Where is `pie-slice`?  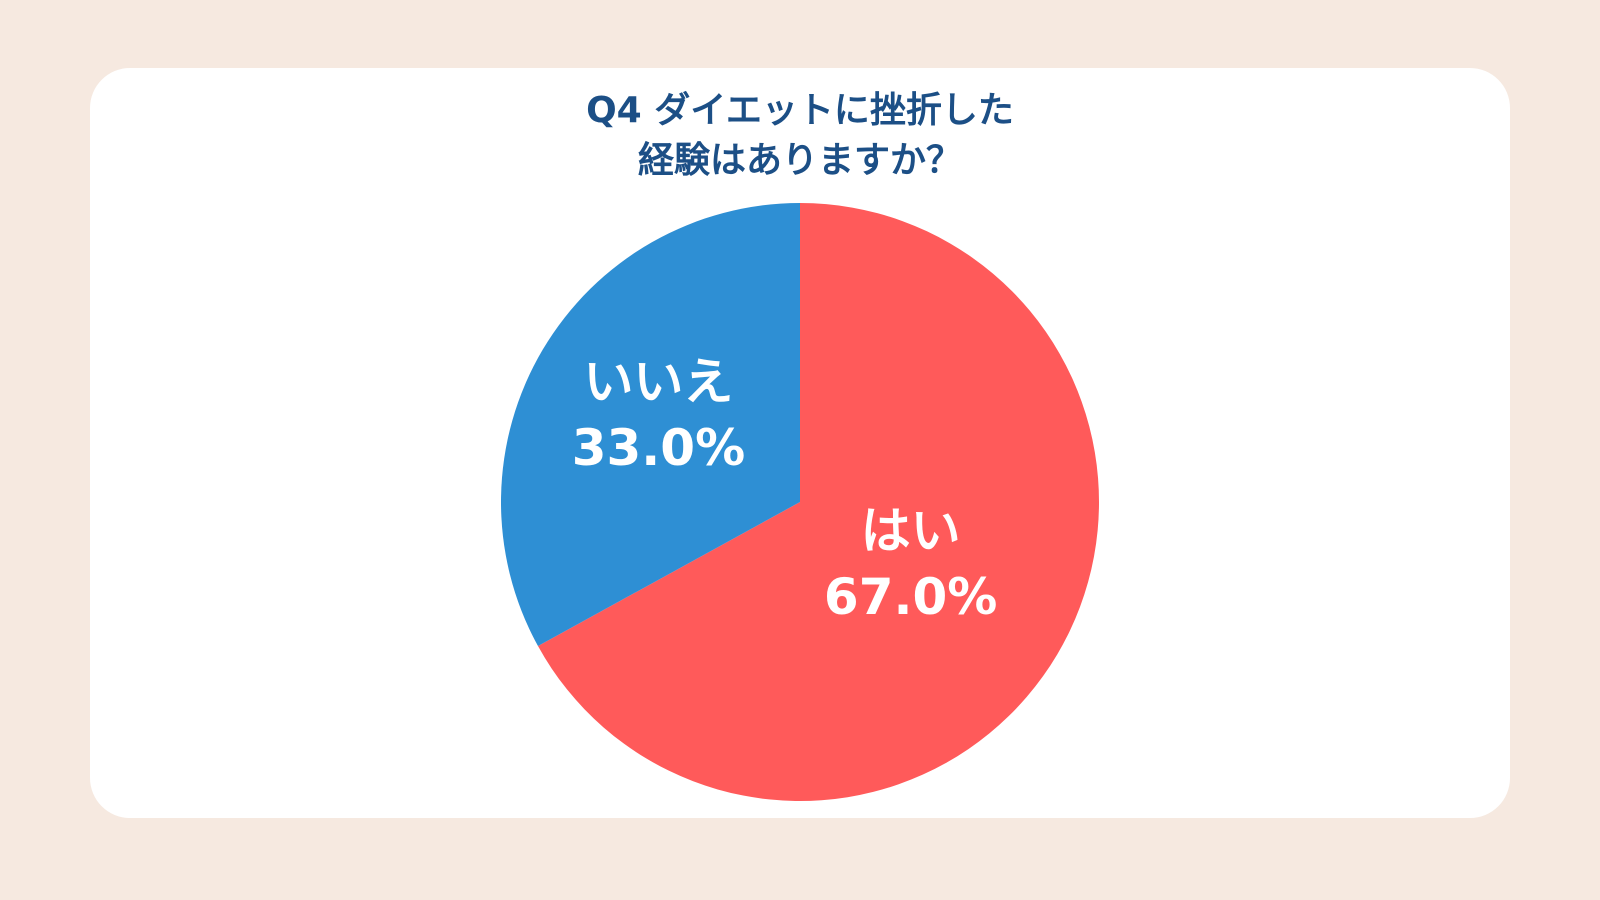 pie-slice is located at coordinates (650, 425).